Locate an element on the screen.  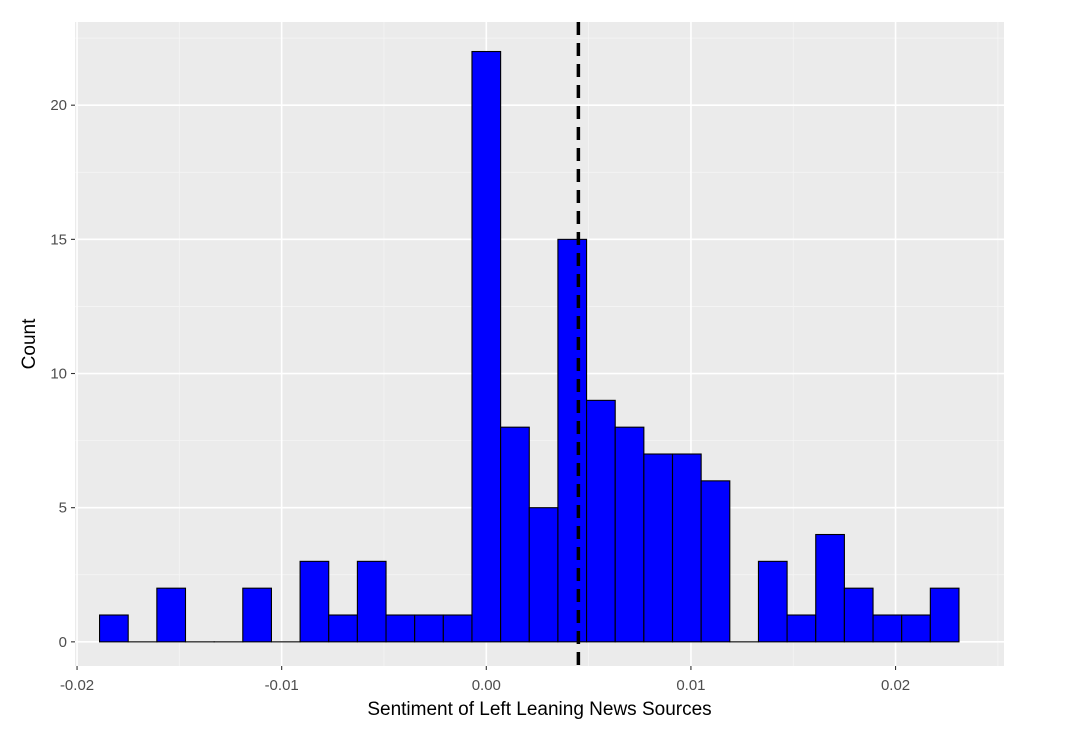
y-axis-ticks: 0 5 10 15 20 is located at coordinates (62, 374).